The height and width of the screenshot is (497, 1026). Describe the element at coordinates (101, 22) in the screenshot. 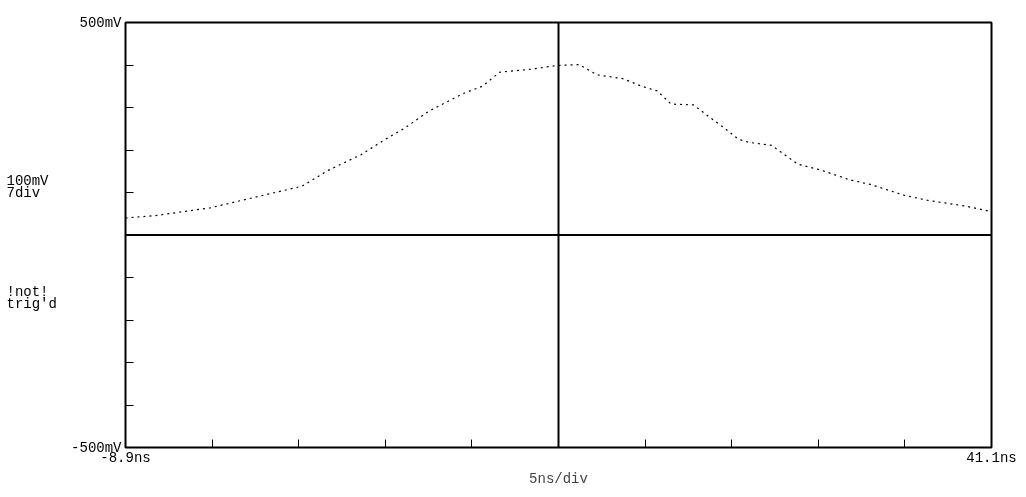

I see `y-tick-label: 500mV` at that location.